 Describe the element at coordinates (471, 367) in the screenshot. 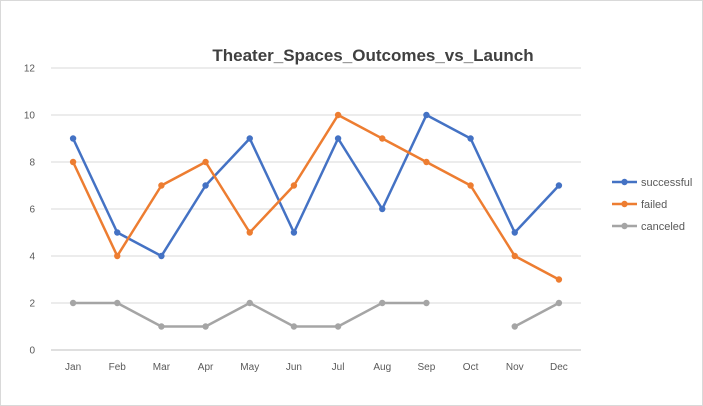

I see `x-tick-label: Oct` at that location.